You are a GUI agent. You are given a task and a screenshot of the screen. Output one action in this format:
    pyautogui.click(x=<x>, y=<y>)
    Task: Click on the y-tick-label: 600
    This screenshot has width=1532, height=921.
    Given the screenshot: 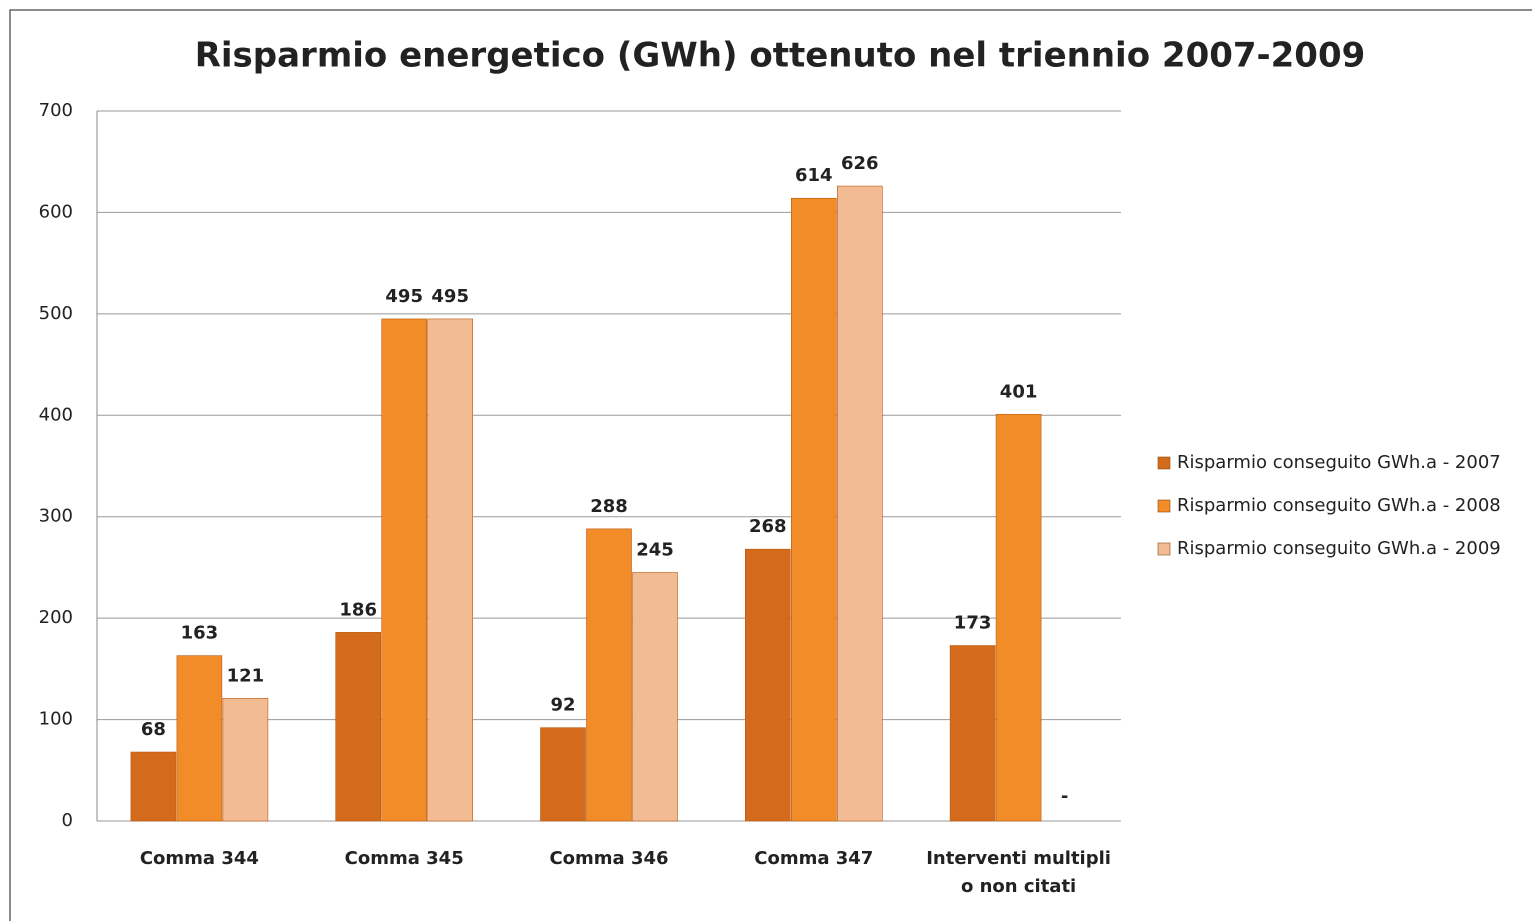 What is the action you would take?
    pyautogui.click(x=56, y=211)
    